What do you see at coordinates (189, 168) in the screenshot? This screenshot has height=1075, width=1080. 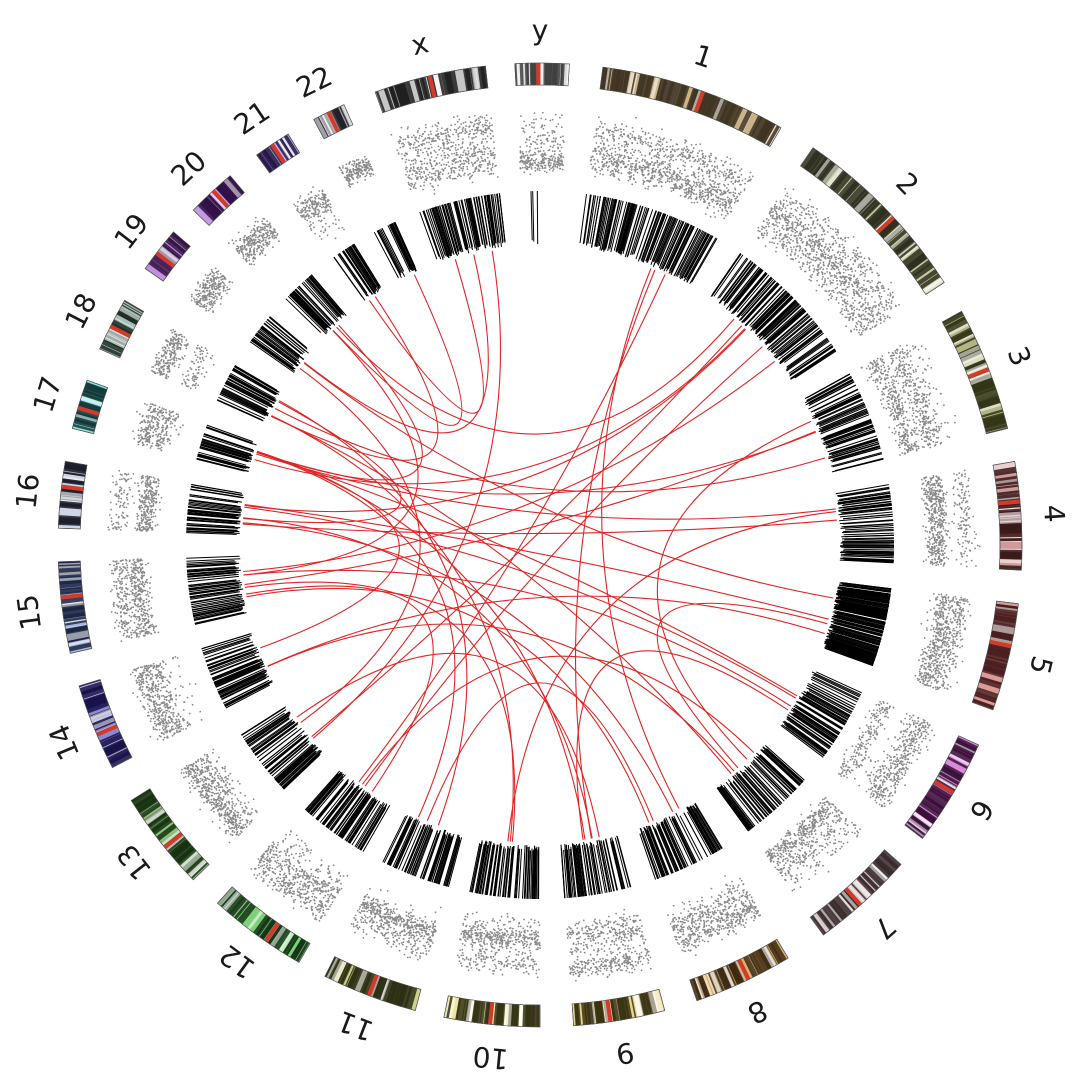 I see `chromosome-label-20: 20` at bounding box center [189, 168].